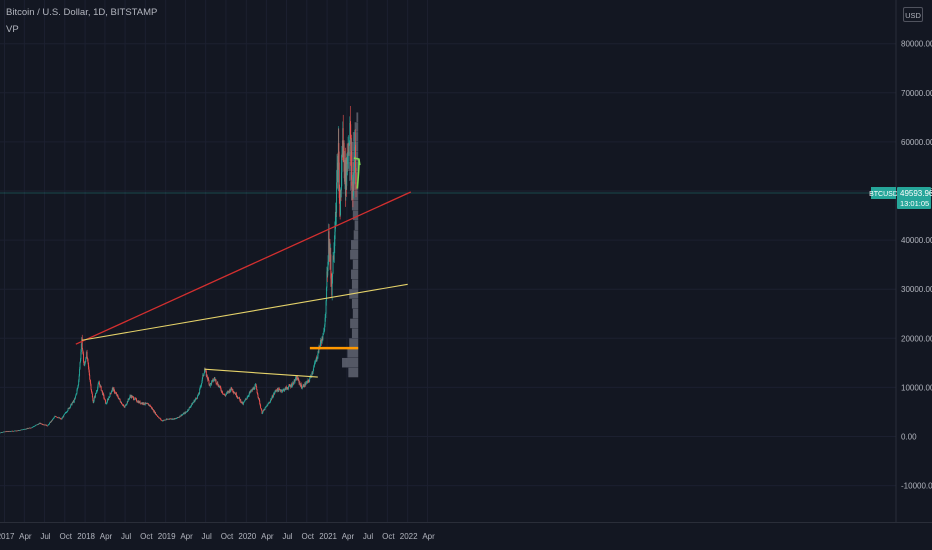  What do you see at coordinates (12, 29) in the screenshot?
I see `indicator-legend: VP` at bounding box center [12, 29].